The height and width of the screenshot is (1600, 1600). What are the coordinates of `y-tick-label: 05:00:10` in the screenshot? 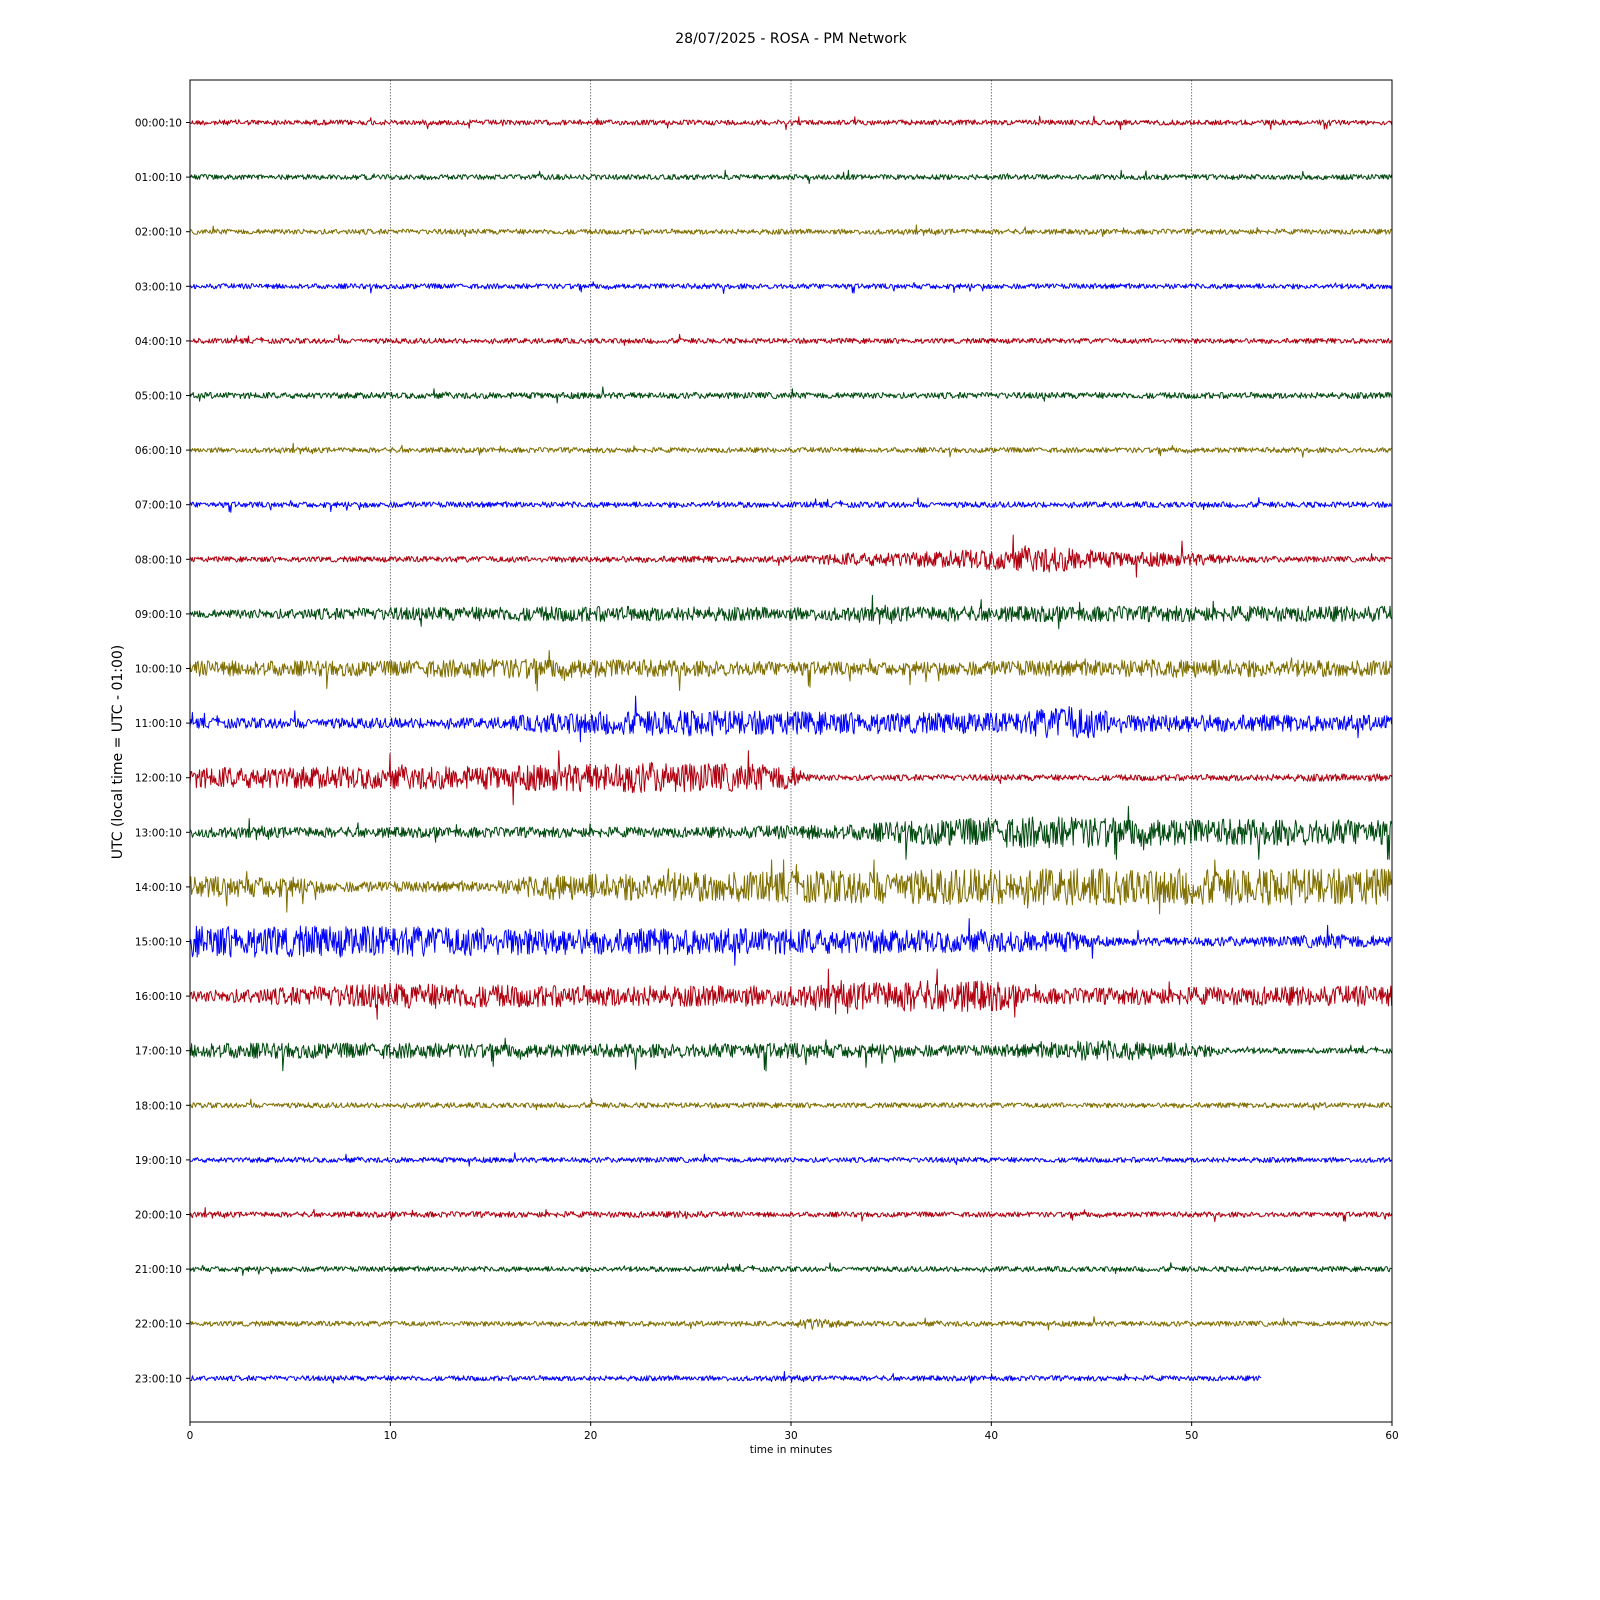 It's located at (158, 397).